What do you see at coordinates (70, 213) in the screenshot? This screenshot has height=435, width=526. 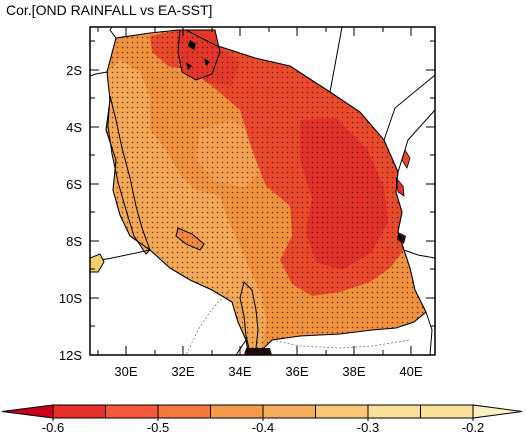 I see `y-tick-labels: 2S 4S 6S 8S 10S 12S` at bounding box center [70, 213].